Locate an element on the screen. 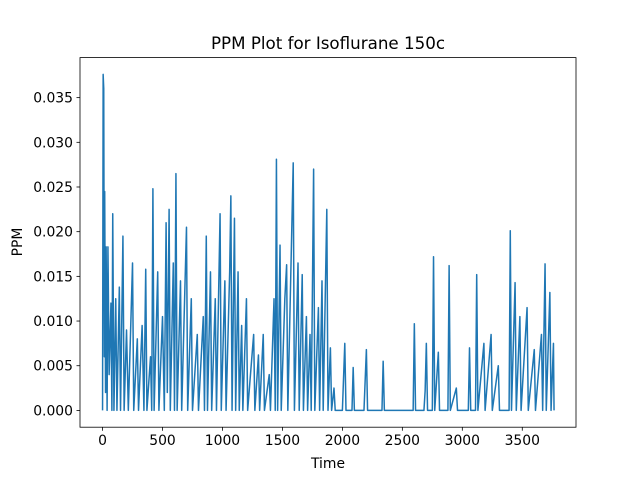 Image resolution: width=640 pixels, height=480 pixels. y-tick-label: 0.000 is located at coordinates (53, 411).